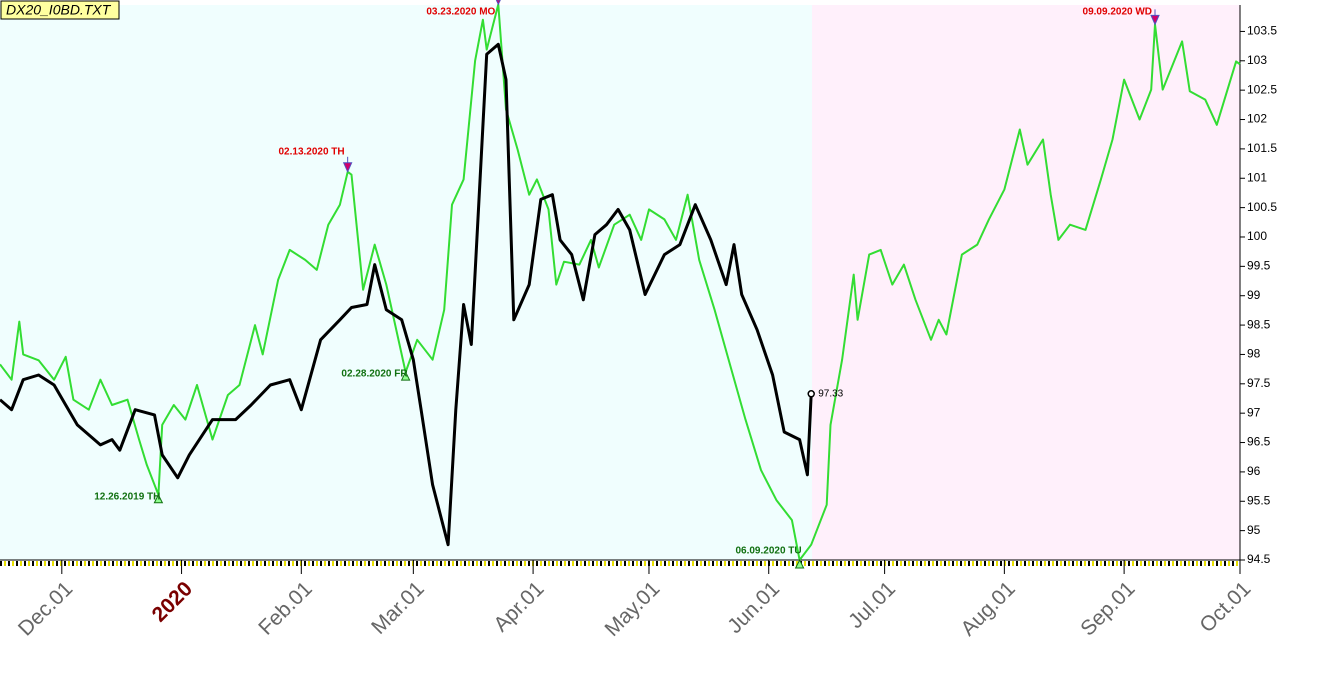 Image resolution: width=1319 pixels, height=689 pixels. What do you see at coordinates (768, 551) in the screenshot?
I see `annotation-label: 06.09.2020 TU` at bounding box center [768, 551].